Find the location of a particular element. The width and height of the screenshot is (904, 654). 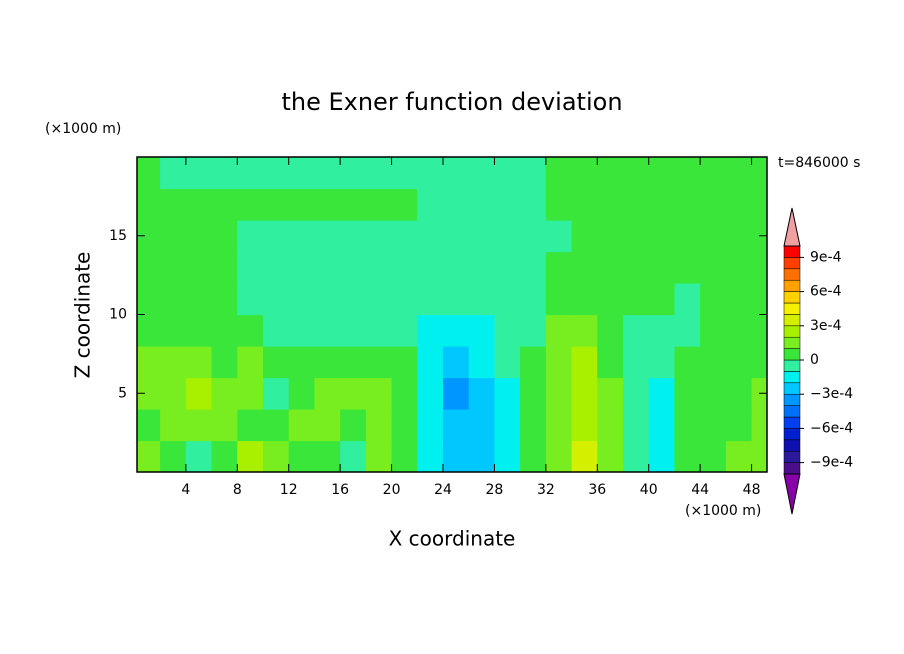

x-tick-label: 36 is located at coordinates (597, 490).